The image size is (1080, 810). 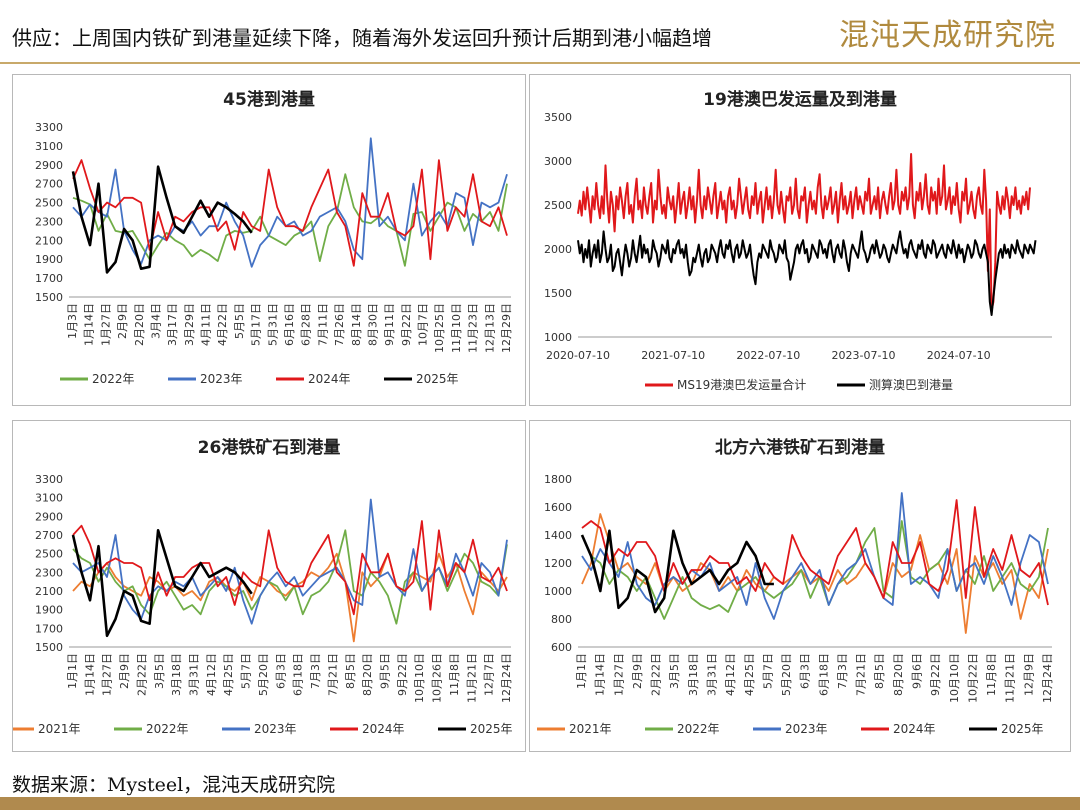 What do you see at coordinates (49, 628) in the screenshot?
I see `y-tick-label: 1700` at bounding box center [49, 628].